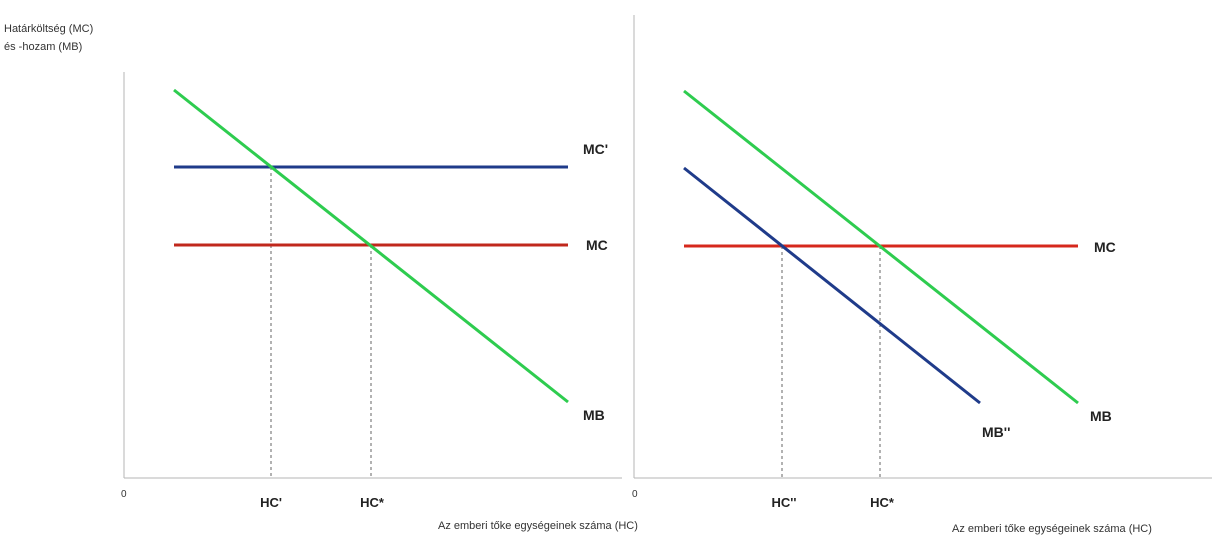 The height and width of the screenshot is (536, 1215). What do you see at coordinates (48, 29) in the screenshot?
I see `y-axis-title-line1: Határköltség (MC)` at bounding box center [48, 29].